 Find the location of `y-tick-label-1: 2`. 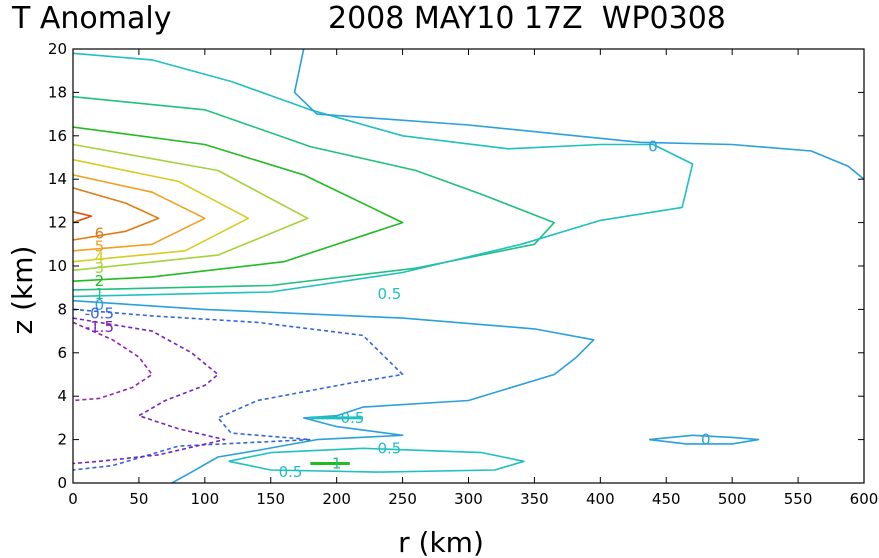

y-tick-label-1: 2 is located at coordinates (62, 440).